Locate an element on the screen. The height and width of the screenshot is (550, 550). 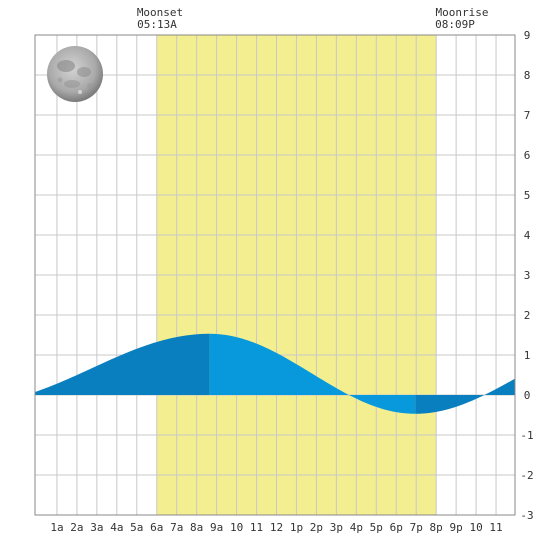
y-tick-label: 4 is located at coordinates (527, 235).